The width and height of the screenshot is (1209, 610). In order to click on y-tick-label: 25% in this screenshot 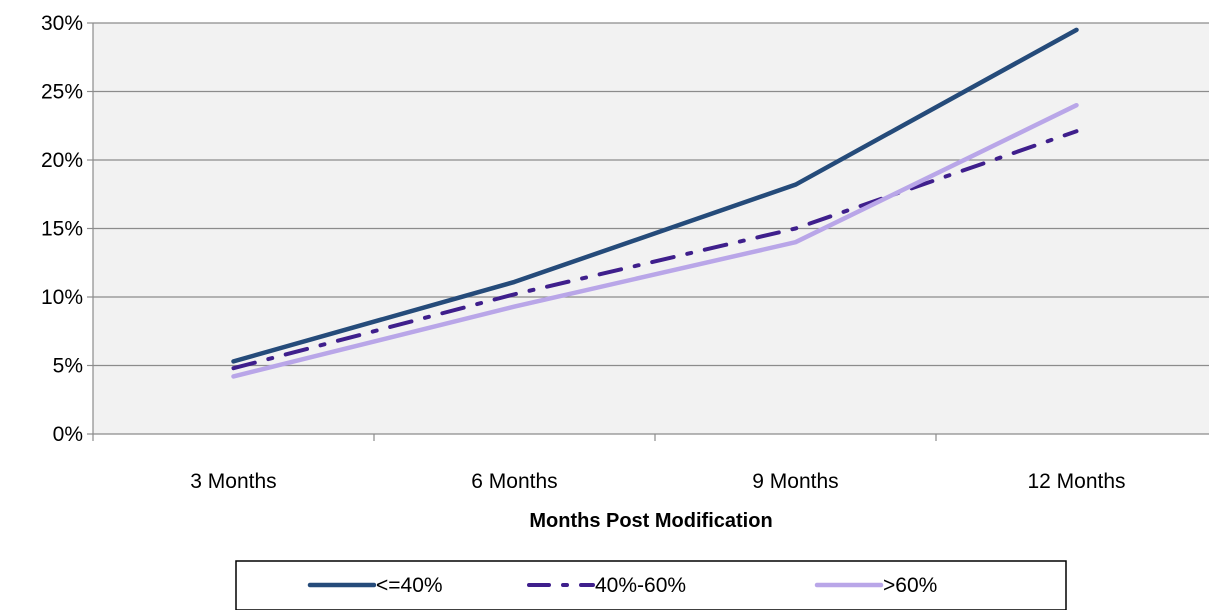, I will do `click(62, 92)`.